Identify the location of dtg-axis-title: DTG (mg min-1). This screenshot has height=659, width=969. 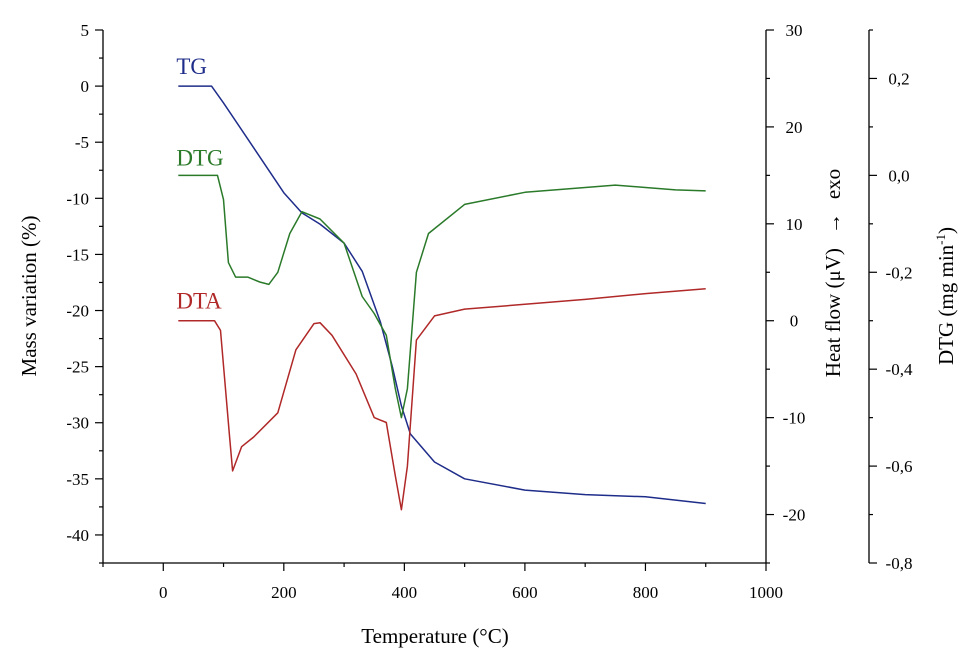
(945, 296).